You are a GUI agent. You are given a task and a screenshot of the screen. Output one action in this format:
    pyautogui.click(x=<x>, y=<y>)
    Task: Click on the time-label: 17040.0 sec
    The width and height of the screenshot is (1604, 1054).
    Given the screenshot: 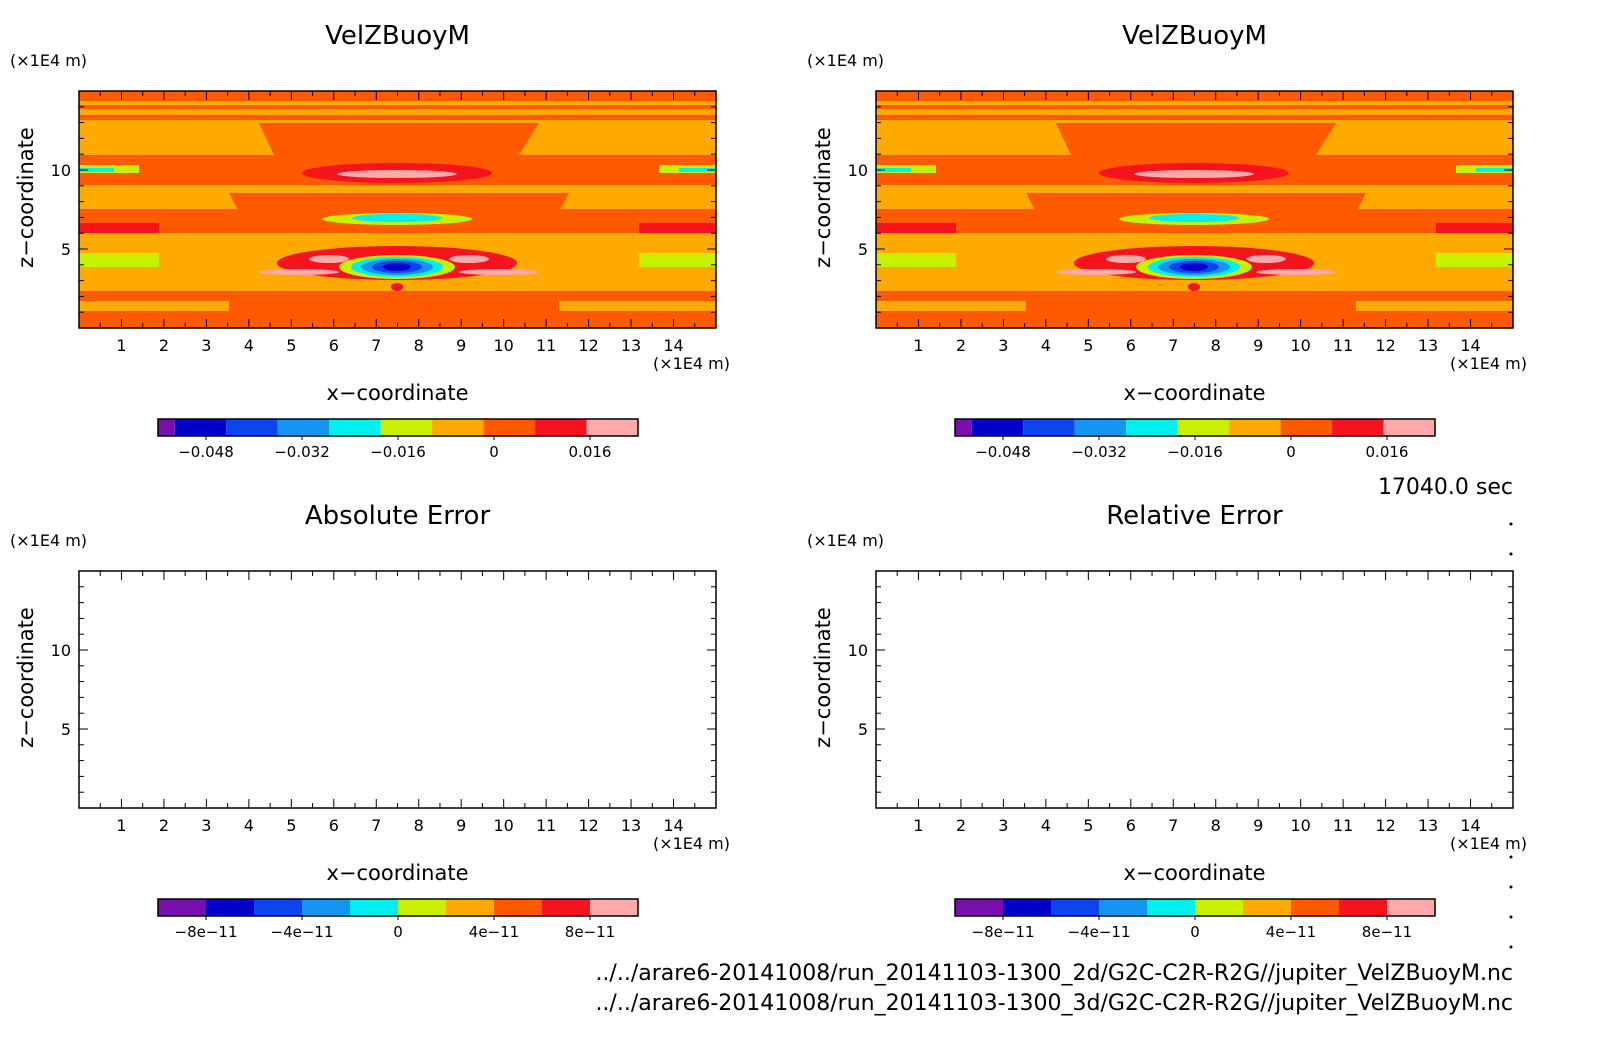 What is the action you would take?
    pyautogui.click(x=1445, y=487)
    